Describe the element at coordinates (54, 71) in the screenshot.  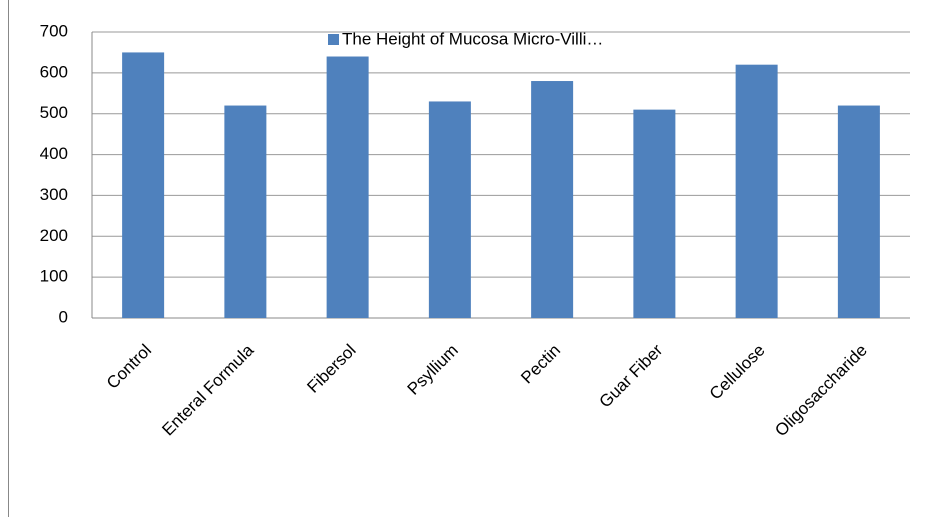
I see `y-tick-label: 600` at that location.